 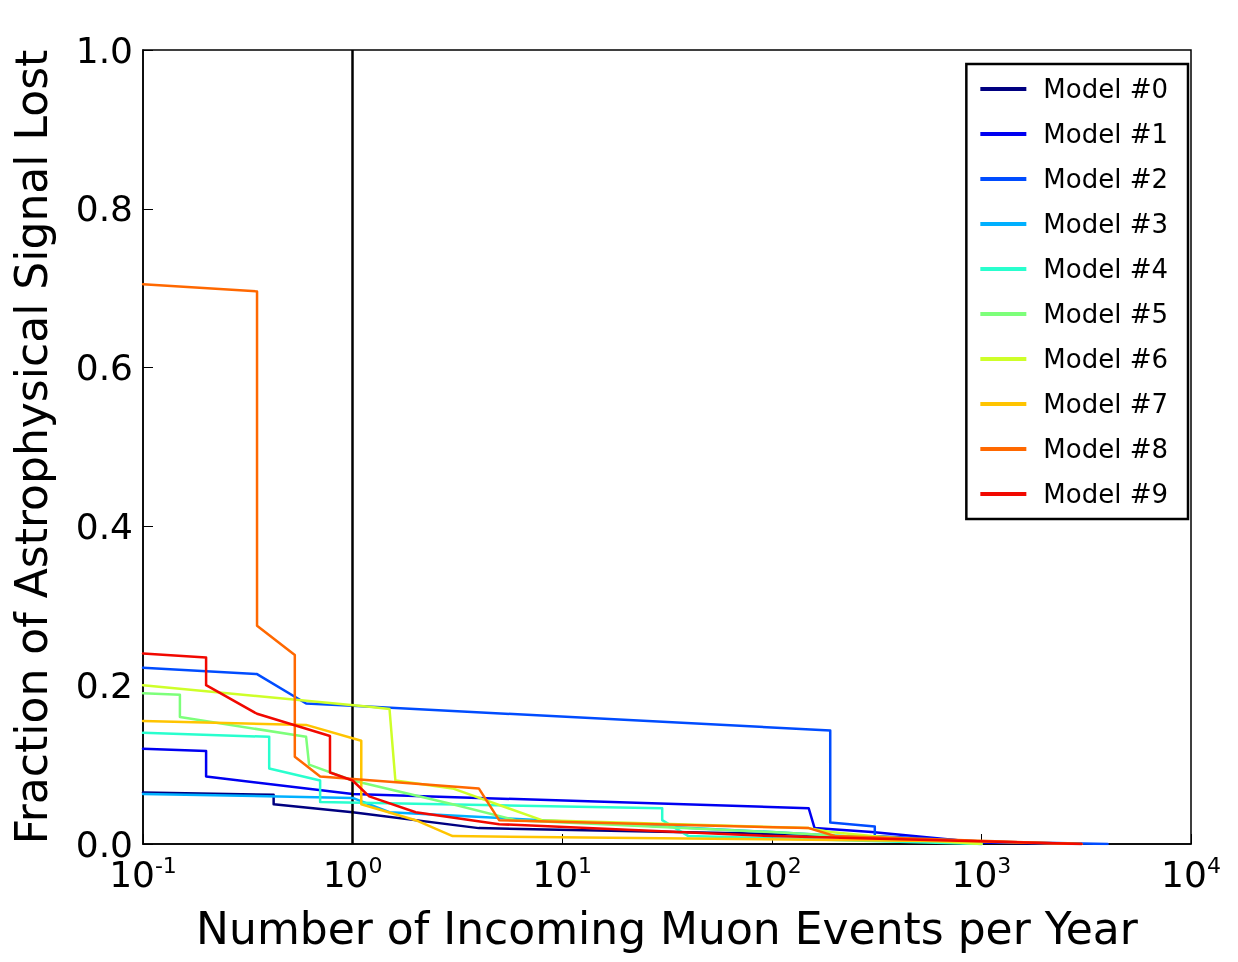 What do you see at coordinates (31, 447) in the screenshot?
I see `y-axis-title: Fraction of Astrophysical Signal Lost` at bounding box center [31, 447].